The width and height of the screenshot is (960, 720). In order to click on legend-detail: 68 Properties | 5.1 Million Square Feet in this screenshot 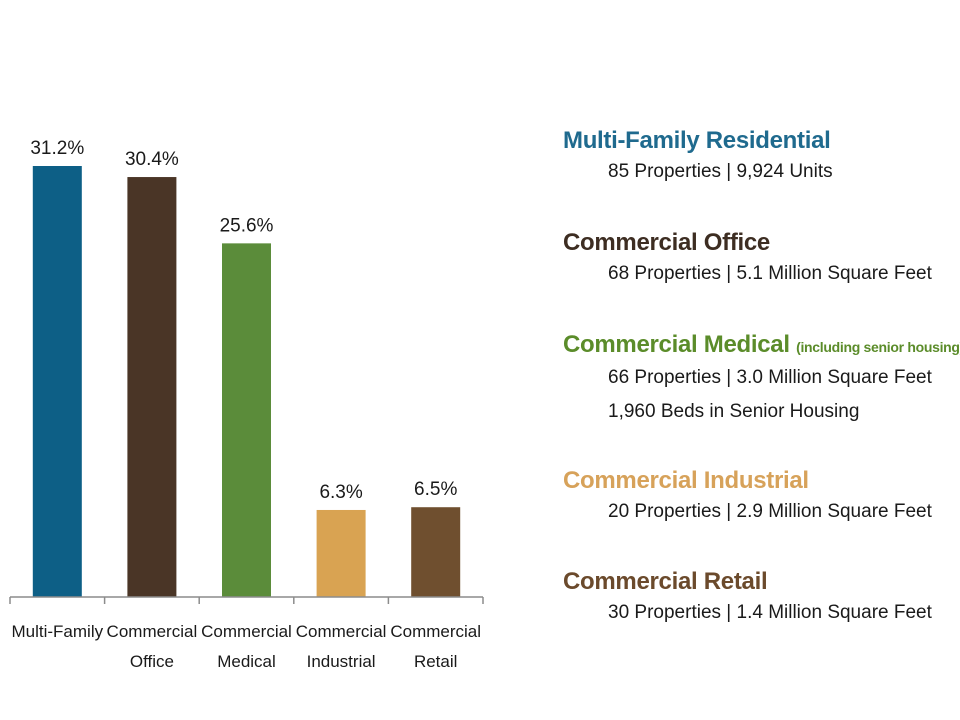, I will do `click(770, 273)`.